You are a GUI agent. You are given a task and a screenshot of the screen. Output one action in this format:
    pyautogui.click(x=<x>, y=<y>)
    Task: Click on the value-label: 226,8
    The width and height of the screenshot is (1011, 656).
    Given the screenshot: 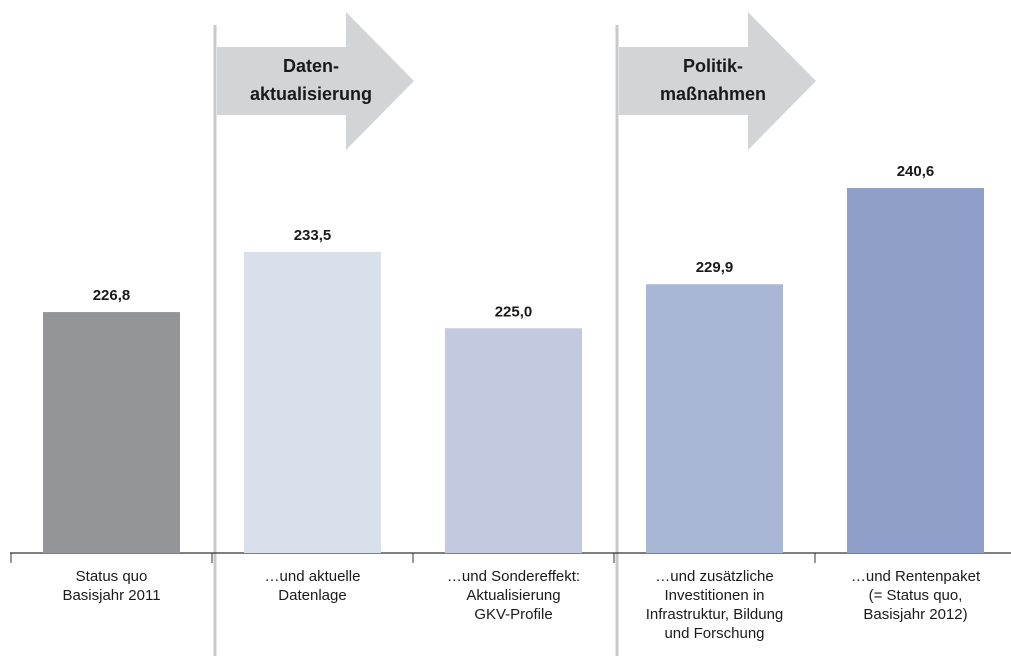 What is the action you would take?
    pyautogui.click(x=112, y=295)
    